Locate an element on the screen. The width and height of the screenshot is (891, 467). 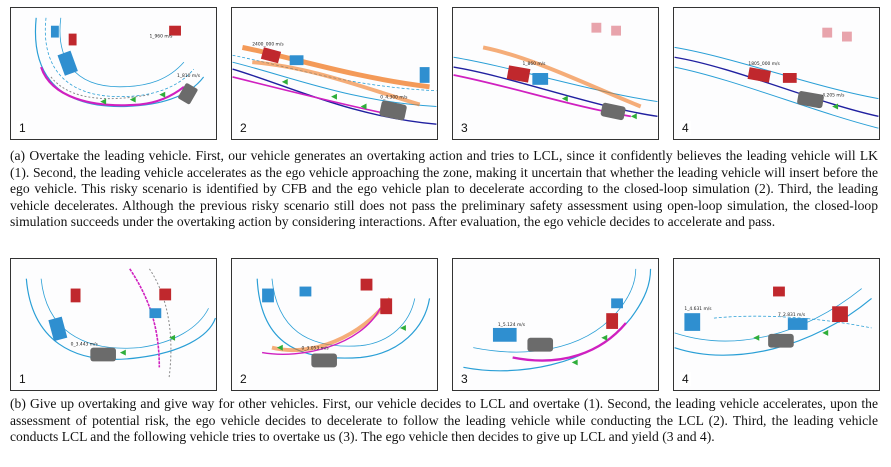
svg-text: 1_810 m/s is located at coordinates (189, 76).